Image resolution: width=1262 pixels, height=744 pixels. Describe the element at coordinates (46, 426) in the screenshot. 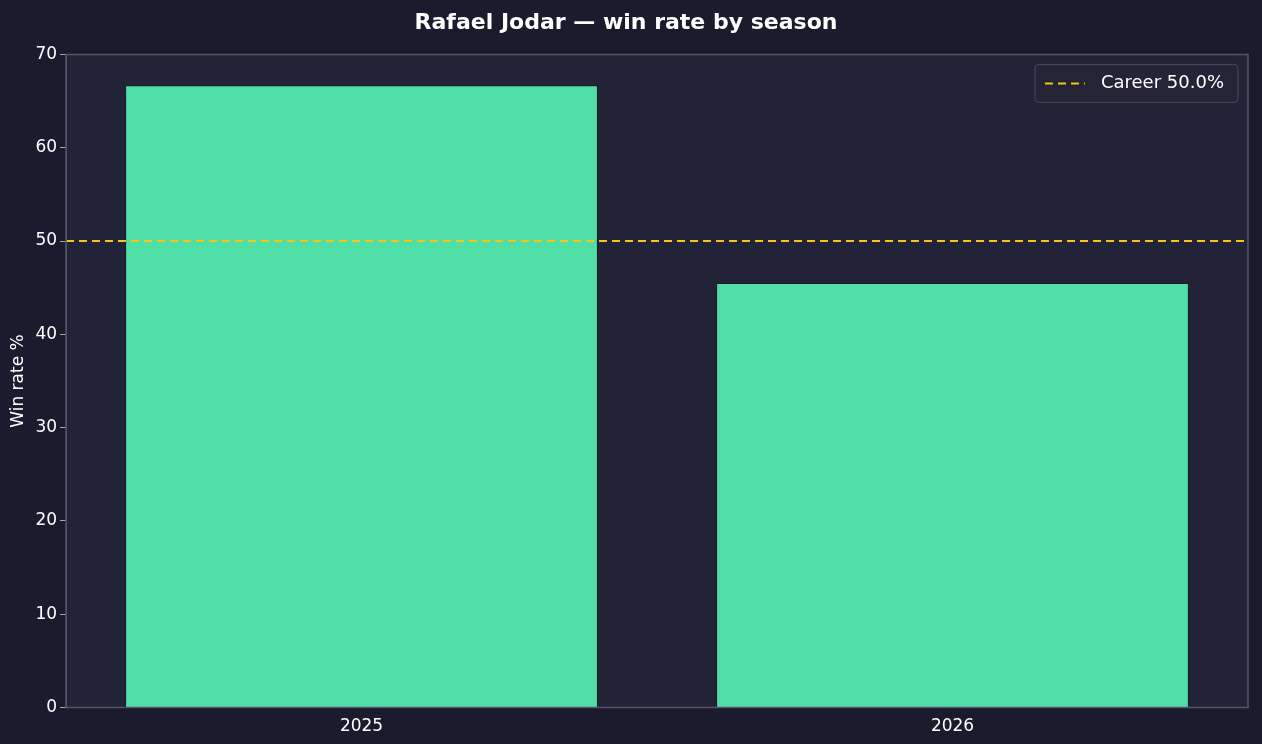

I see `y-tick-label: 30` at that location.